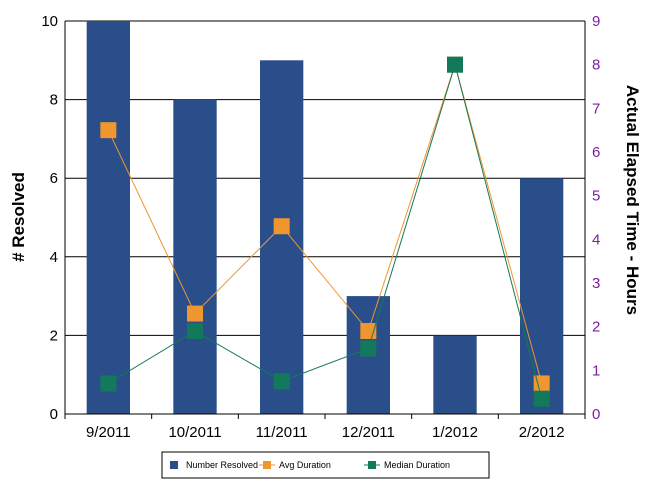  I want to click on y-tick-label-right: 8, so click(596, 65).